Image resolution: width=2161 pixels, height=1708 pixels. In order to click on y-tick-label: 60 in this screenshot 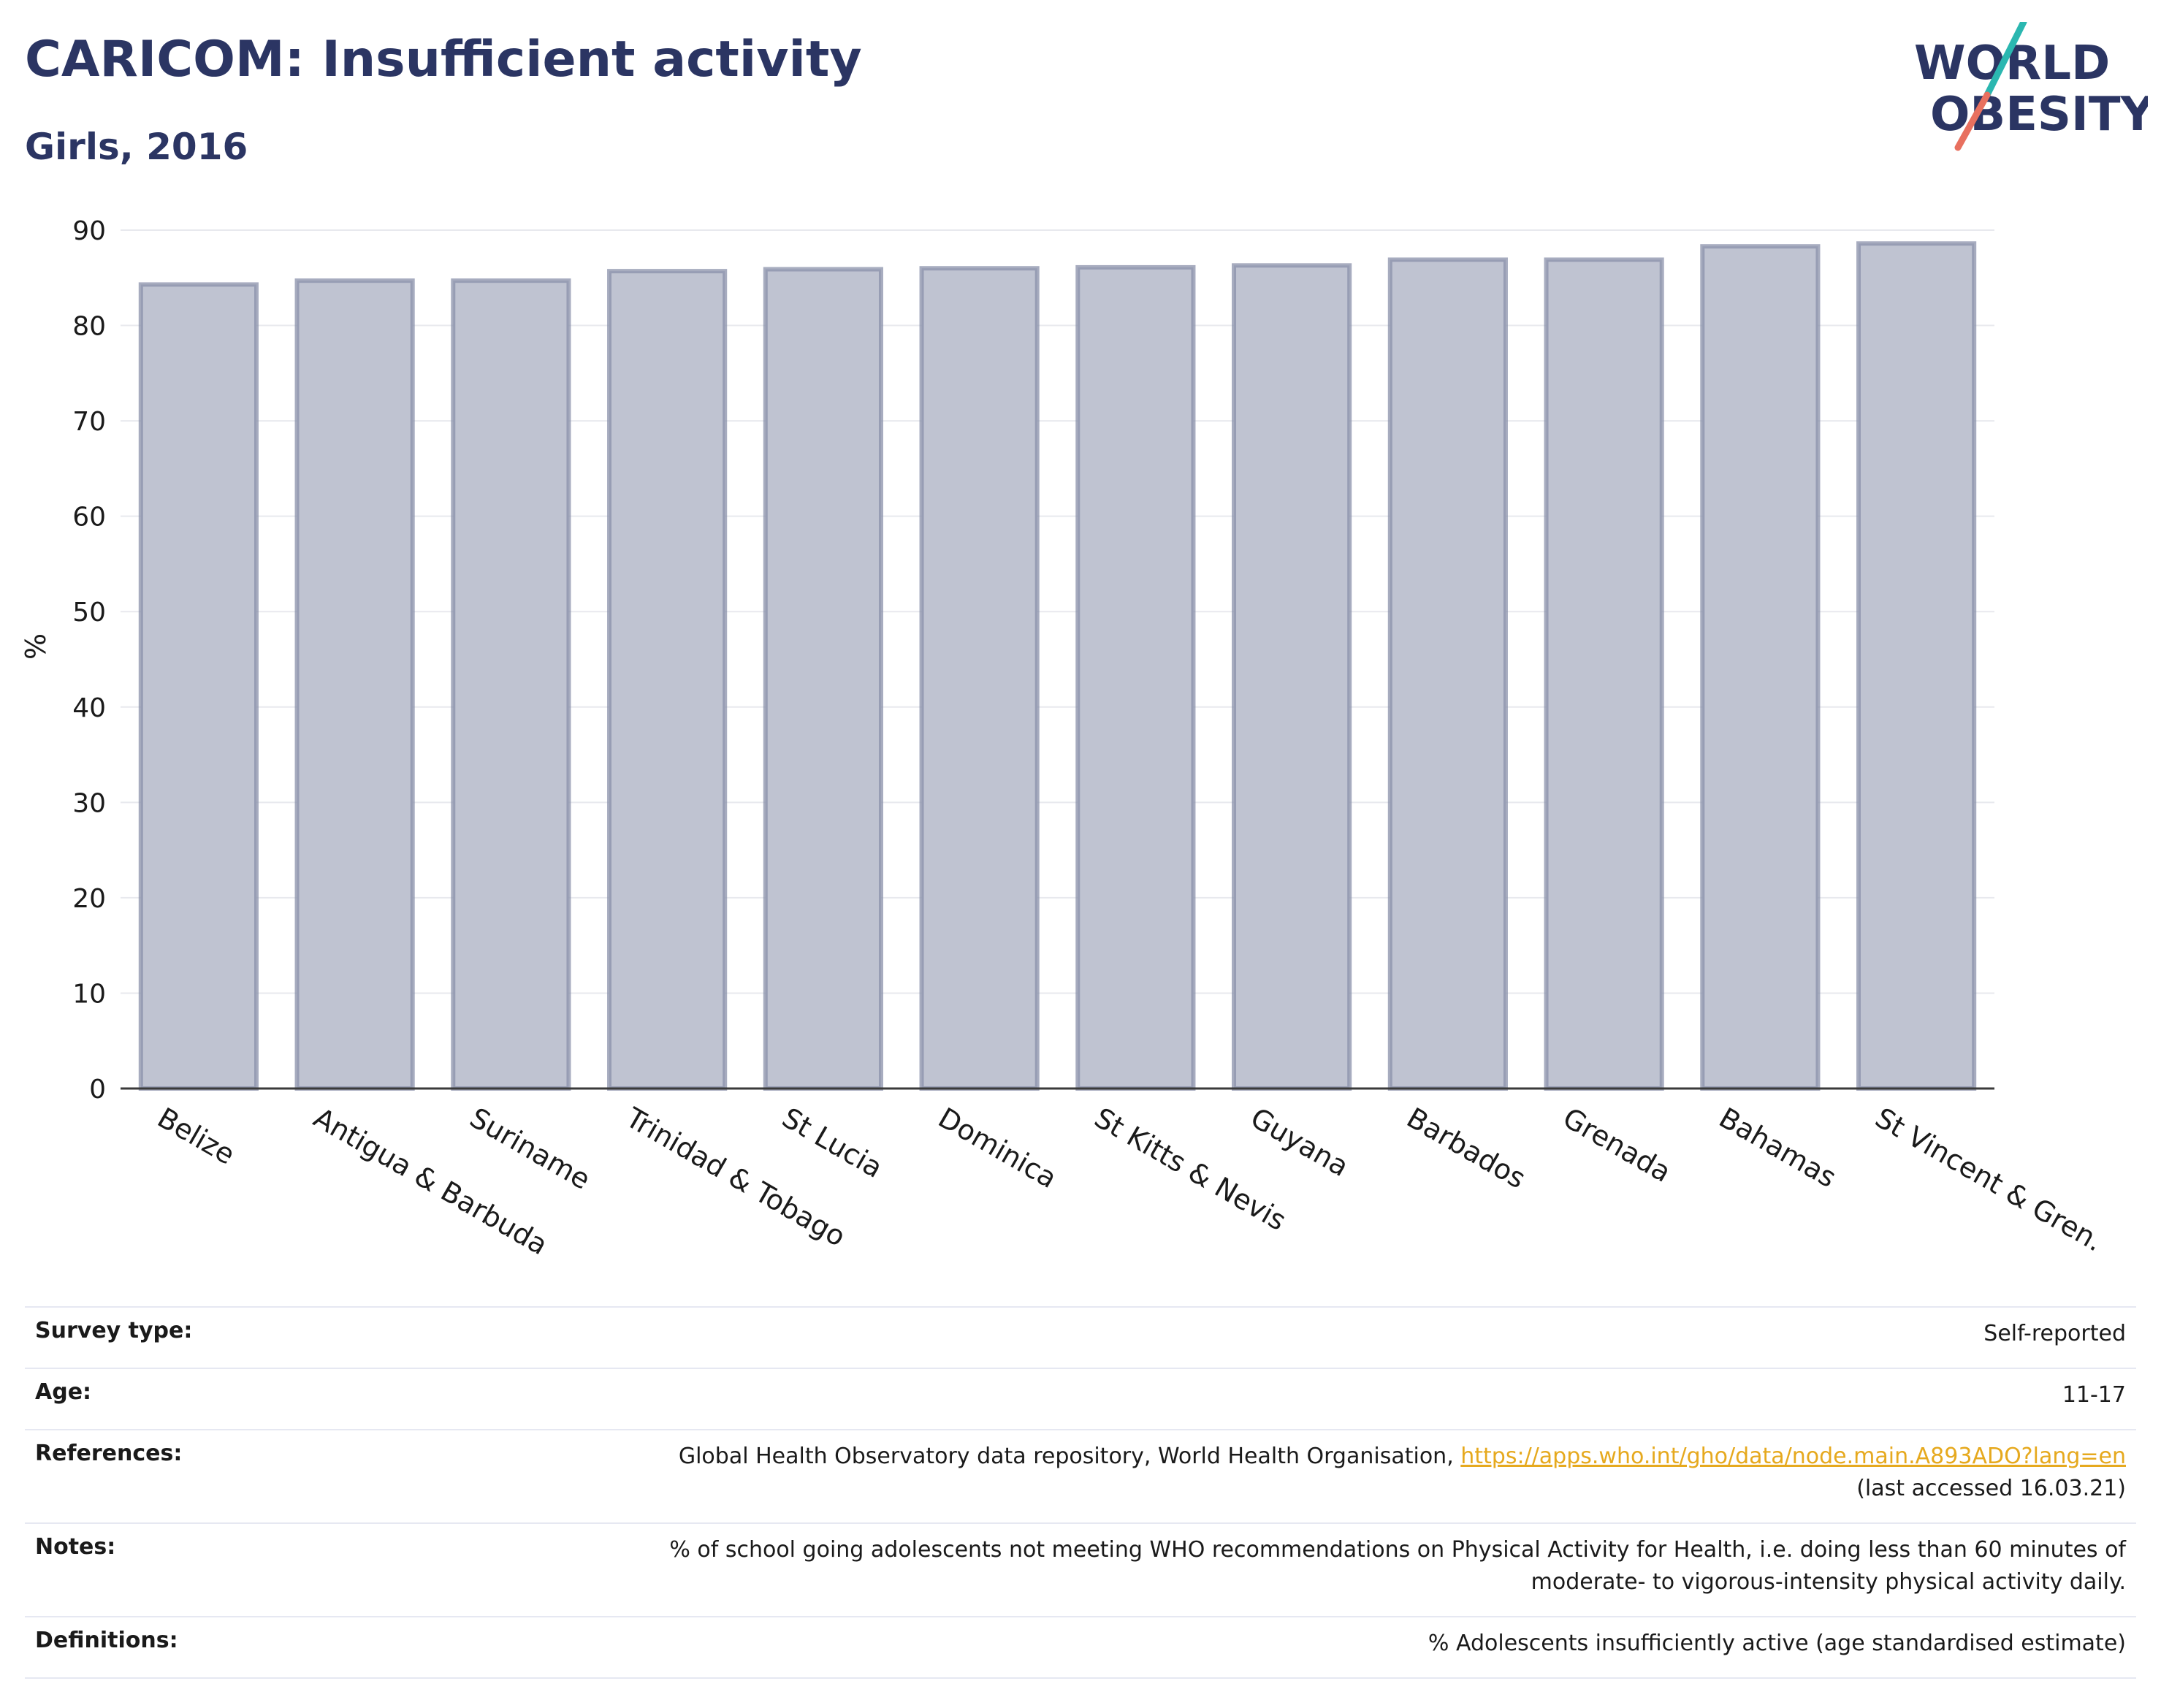, I will do `click(89, 518)`.